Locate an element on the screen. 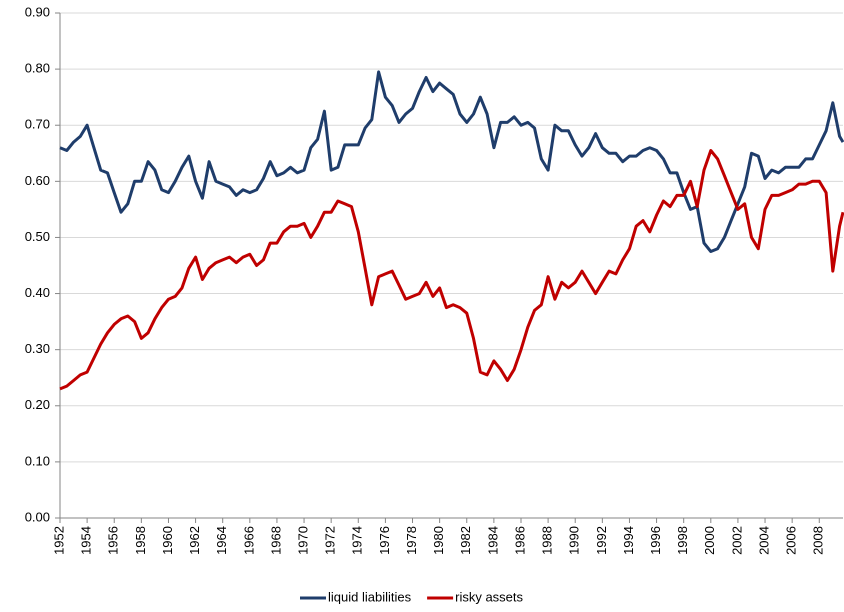  x-tick-label: 1982 is located at coordinates (465, 540).